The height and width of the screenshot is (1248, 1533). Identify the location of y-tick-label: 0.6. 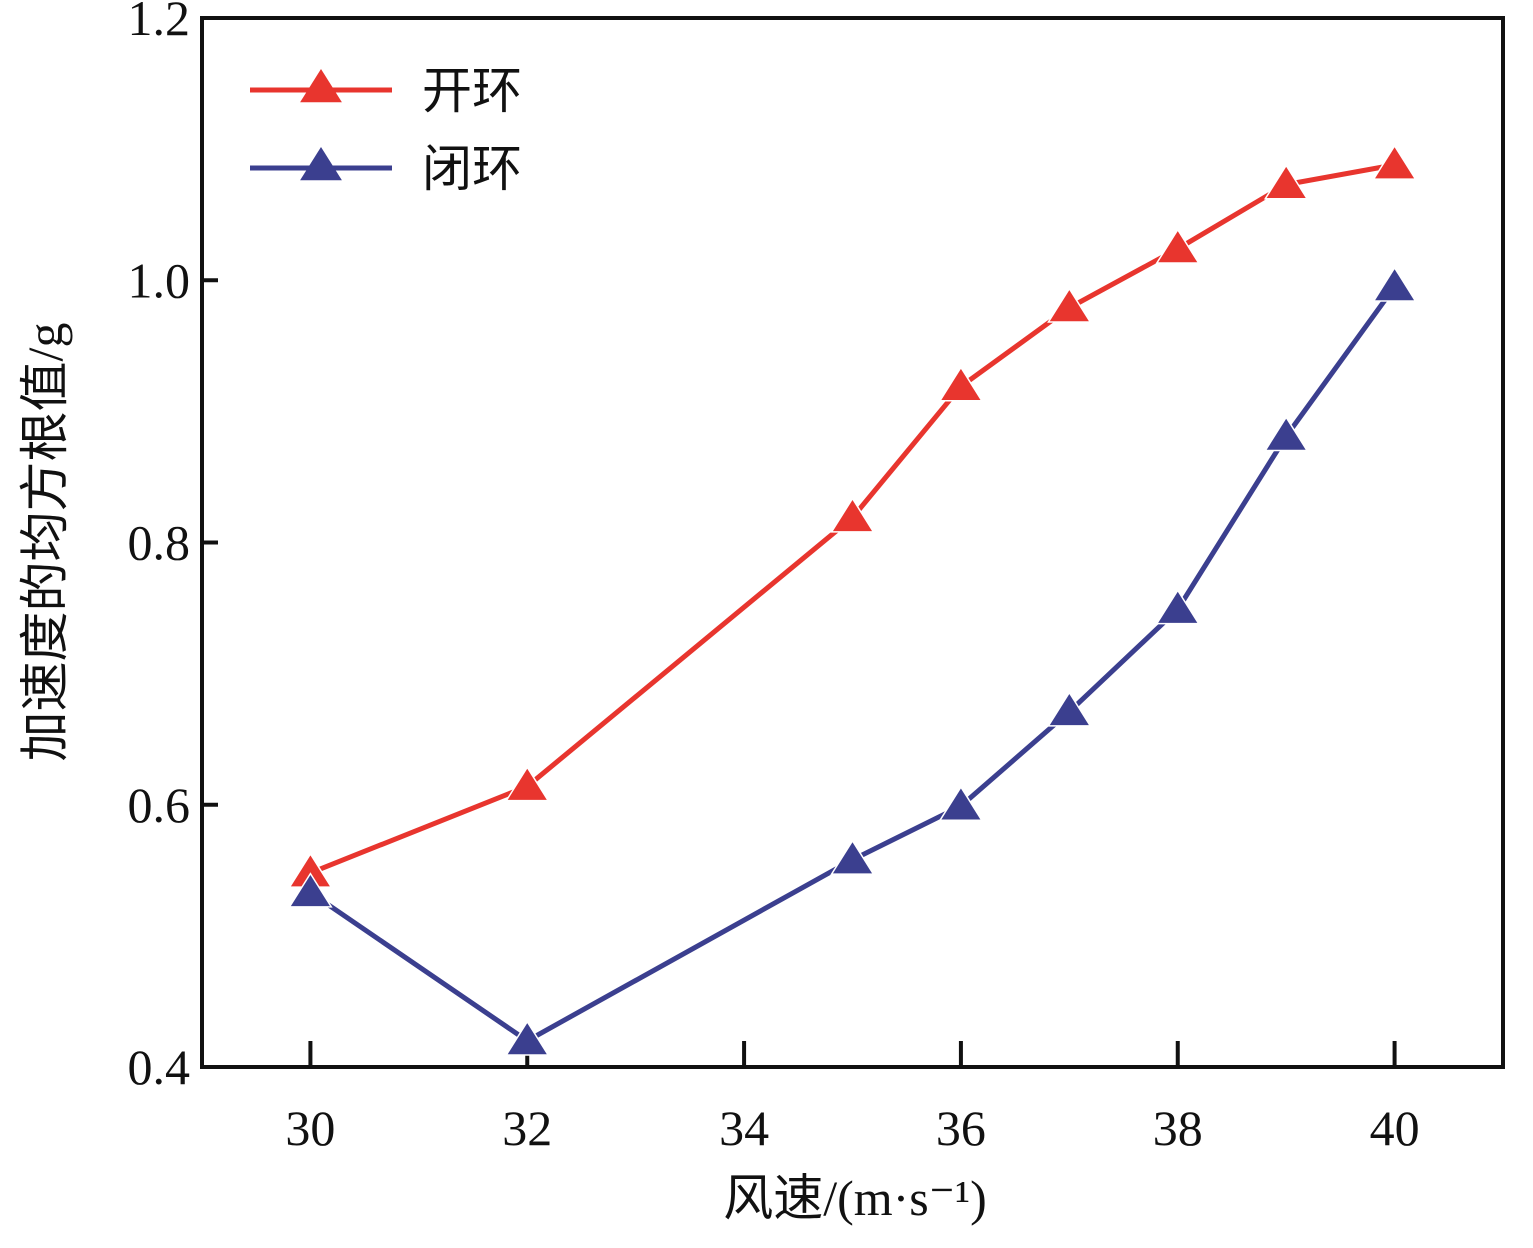
(159, 805).